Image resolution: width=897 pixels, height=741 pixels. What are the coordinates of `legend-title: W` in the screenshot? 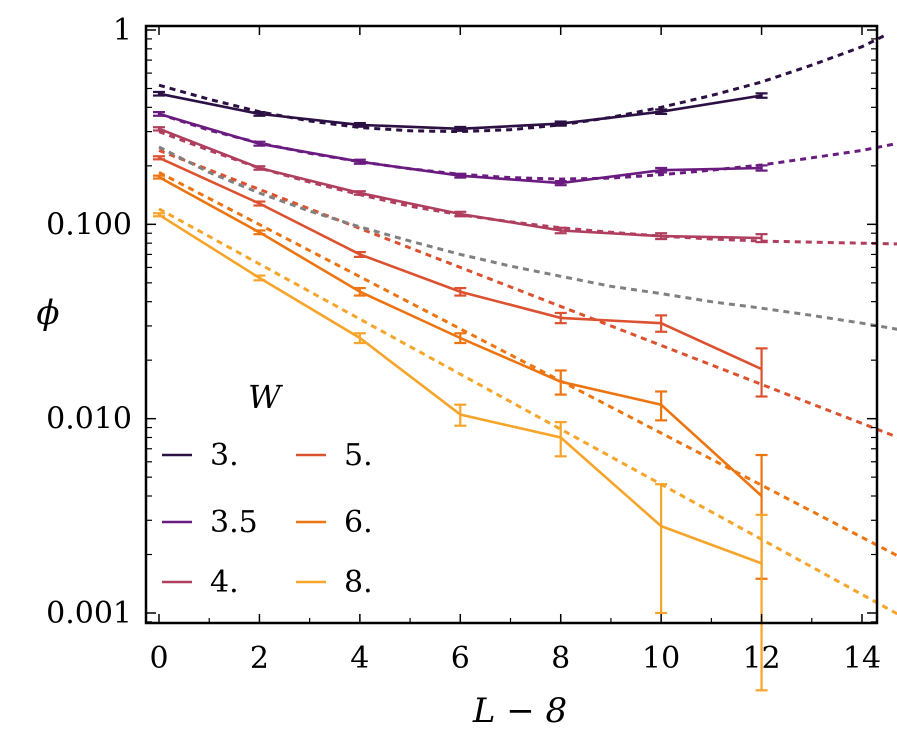 It's located at (266, 397).